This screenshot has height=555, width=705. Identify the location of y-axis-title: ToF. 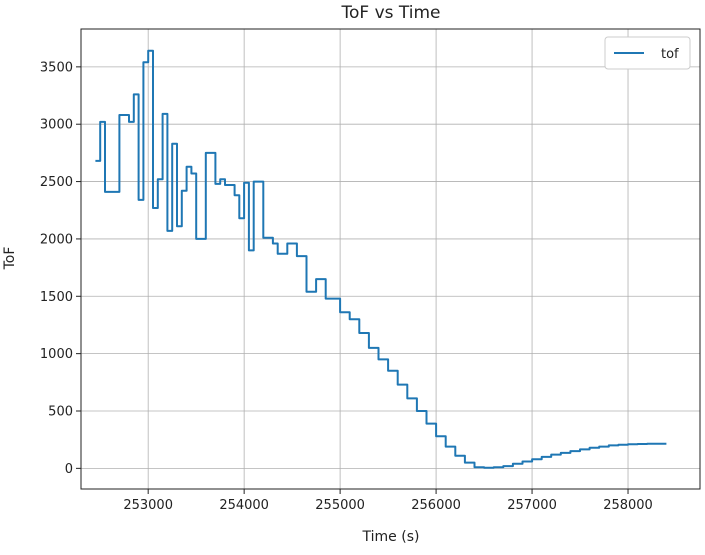
(10, 259).